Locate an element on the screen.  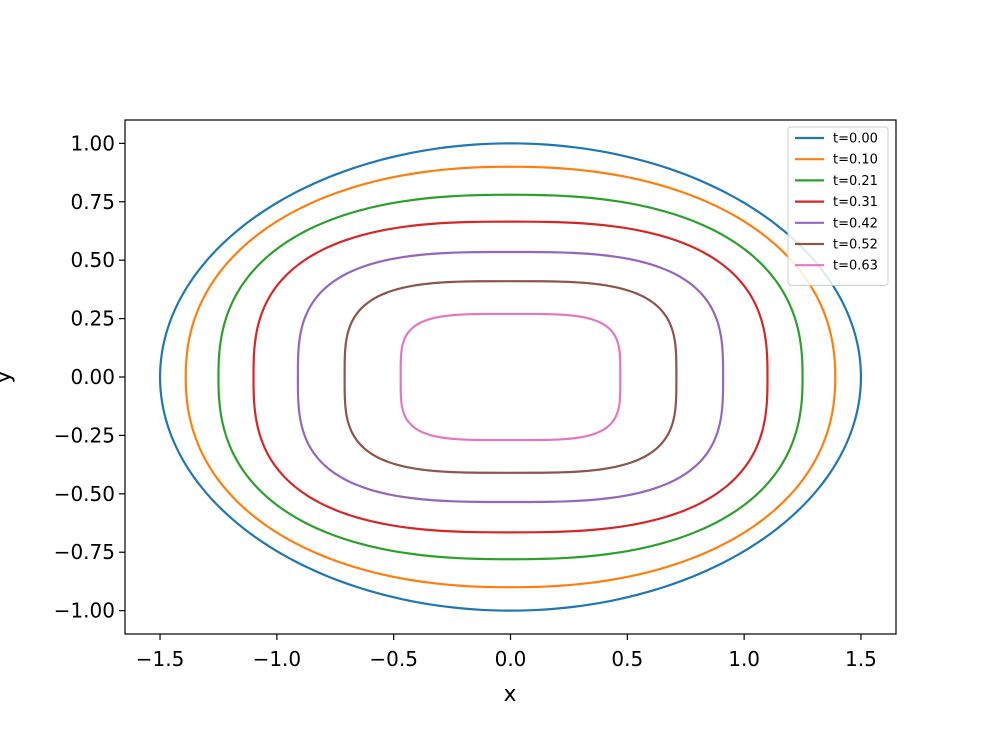
x-tick-label: −1.5 is located at coordinates (160, 659).